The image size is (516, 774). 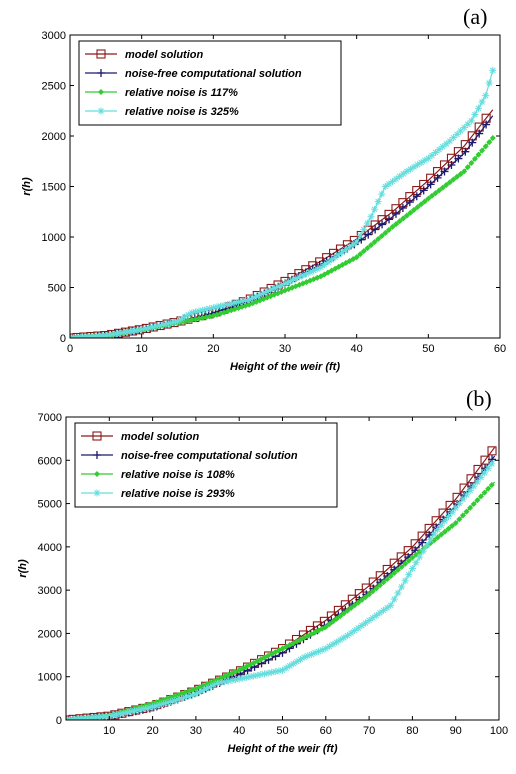 I want to click on y-tick-label: 3000, so click(x=50, y=591).